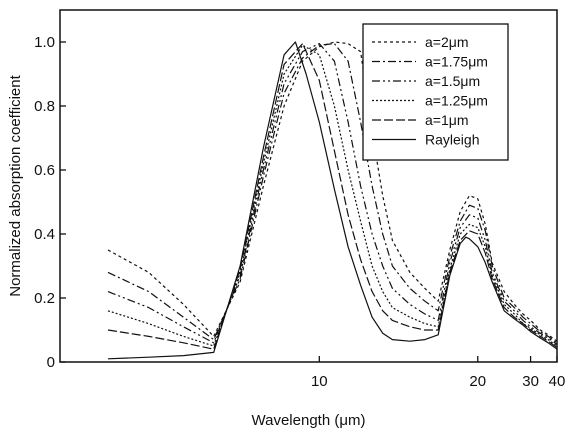 This screenshot has width=570, height=437. I want to click on legend-label: a=1.25μm, so click(456, 101).